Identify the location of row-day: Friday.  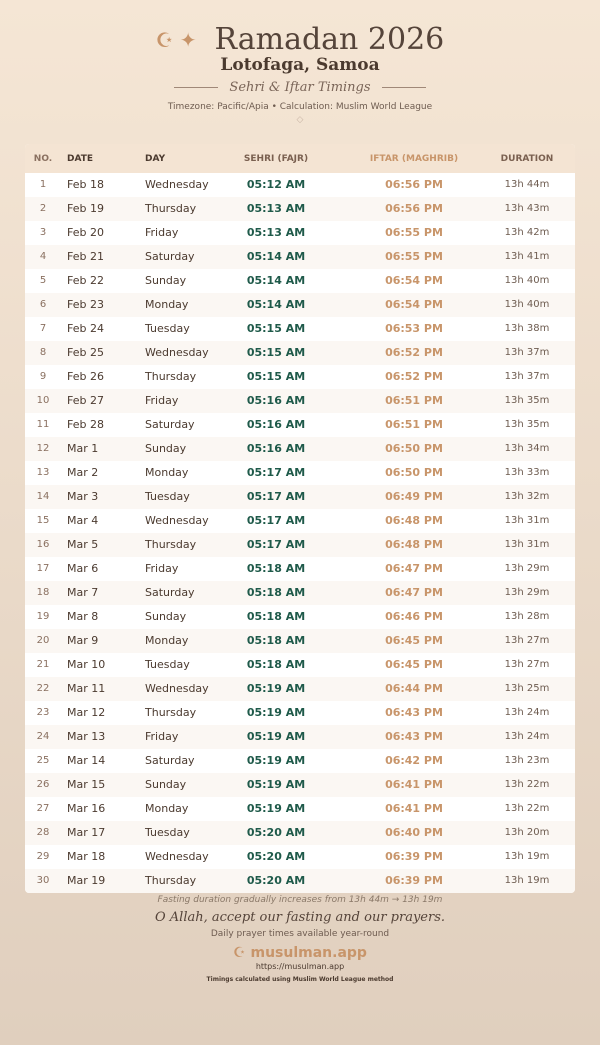
(162, 568).